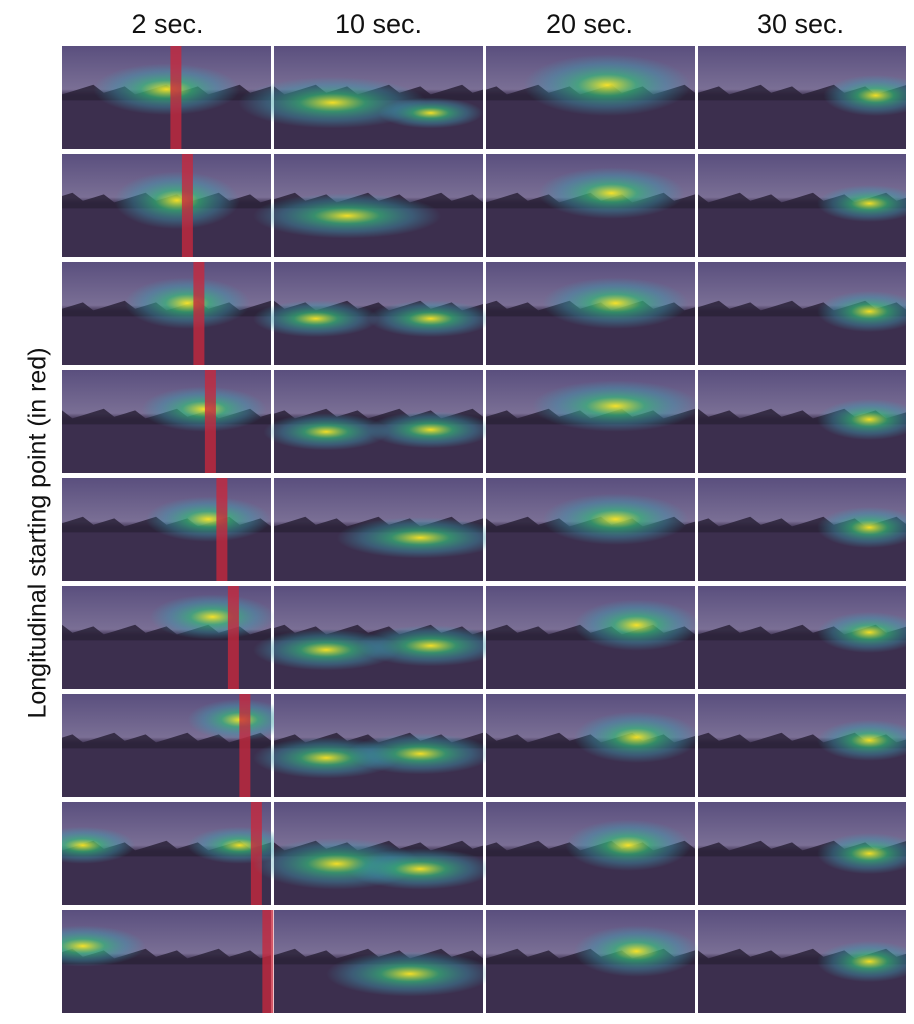  Describe the element at coordinates (589, 24) in the screenshot. I see `column-header-20-sec: 20 sec.` at that location.